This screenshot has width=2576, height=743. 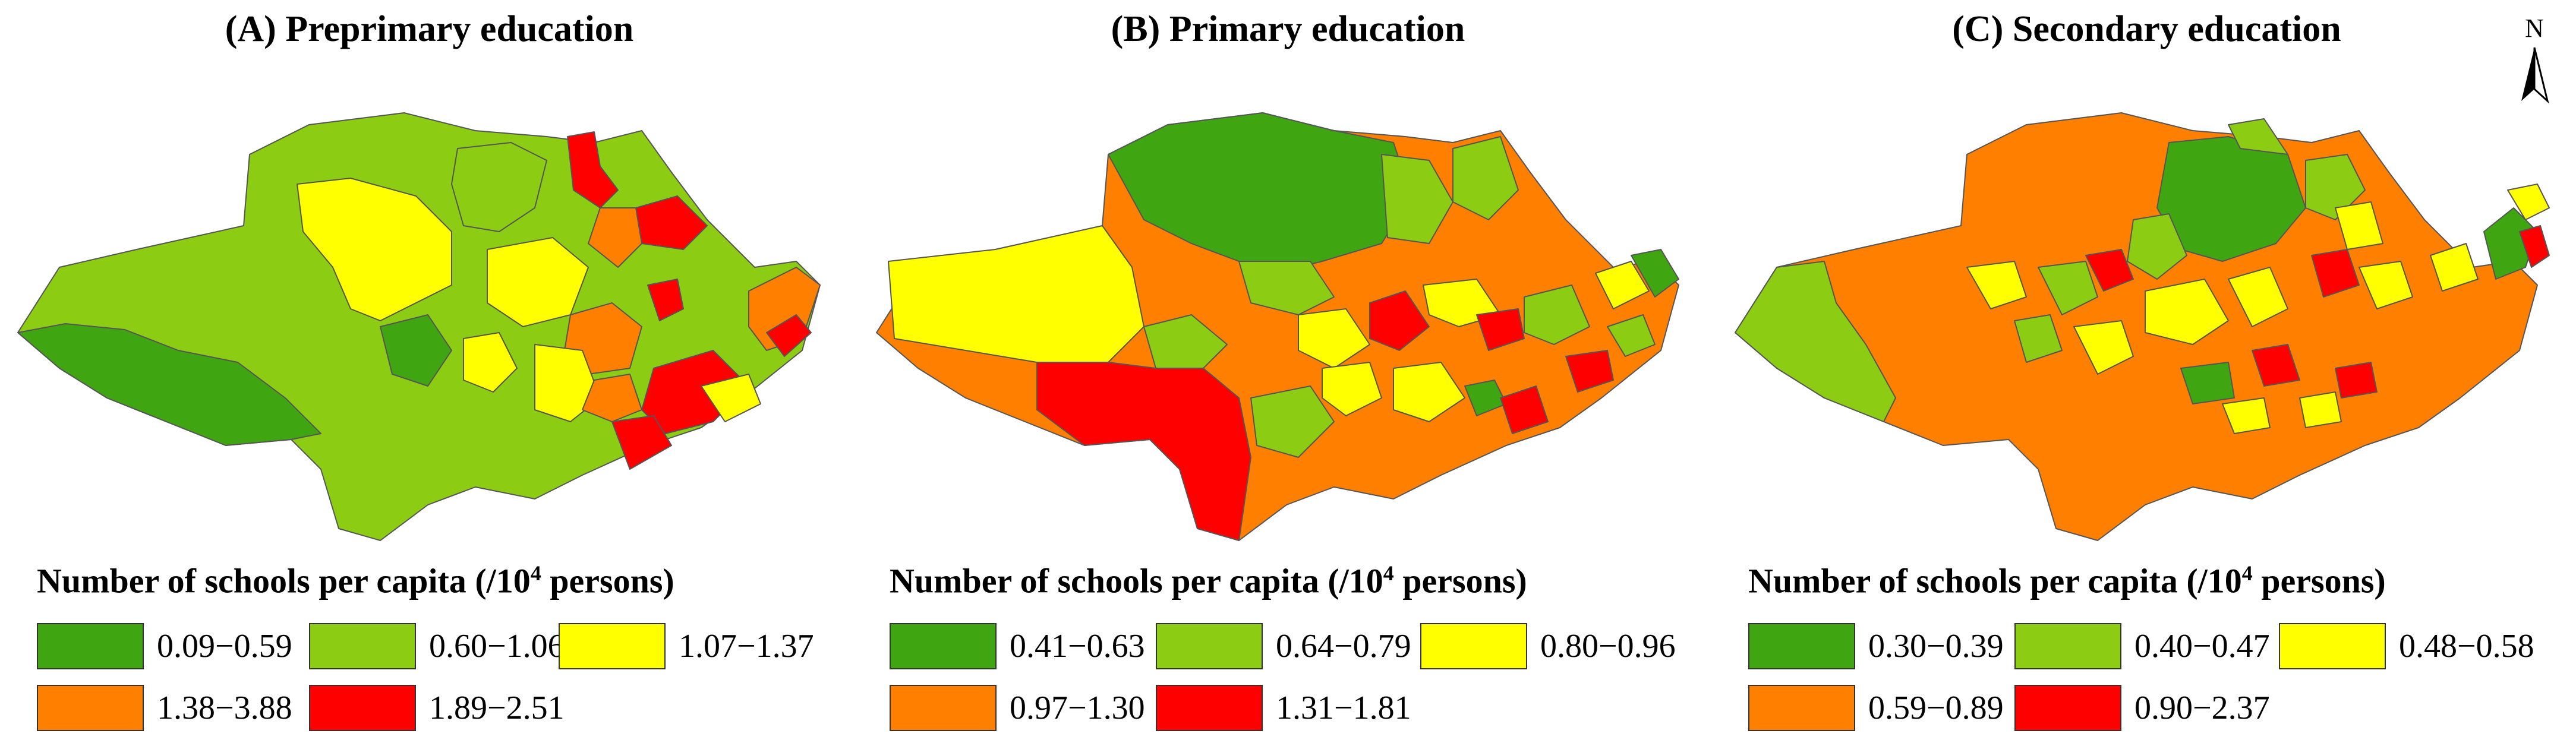 I want to click on legend-item: 1.89−2.51, so click(x=437, y=708).